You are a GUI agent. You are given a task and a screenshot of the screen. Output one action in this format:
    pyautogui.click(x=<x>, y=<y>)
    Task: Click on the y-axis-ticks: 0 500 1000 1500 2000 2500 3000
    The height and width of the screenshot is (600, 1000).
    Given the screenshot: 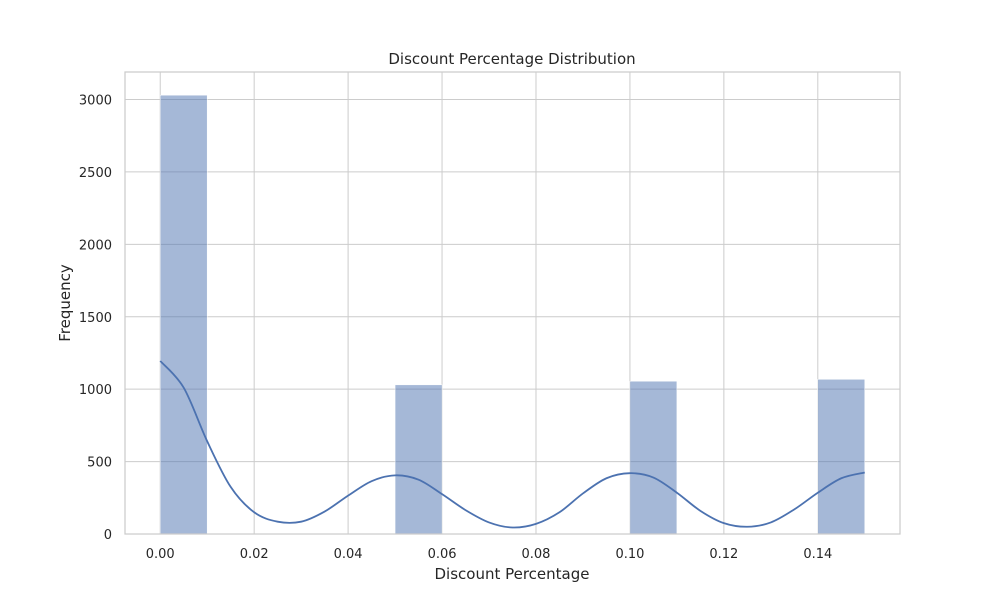 What is the action you would take?
    pyautogui.click(x=95, y=318)
    